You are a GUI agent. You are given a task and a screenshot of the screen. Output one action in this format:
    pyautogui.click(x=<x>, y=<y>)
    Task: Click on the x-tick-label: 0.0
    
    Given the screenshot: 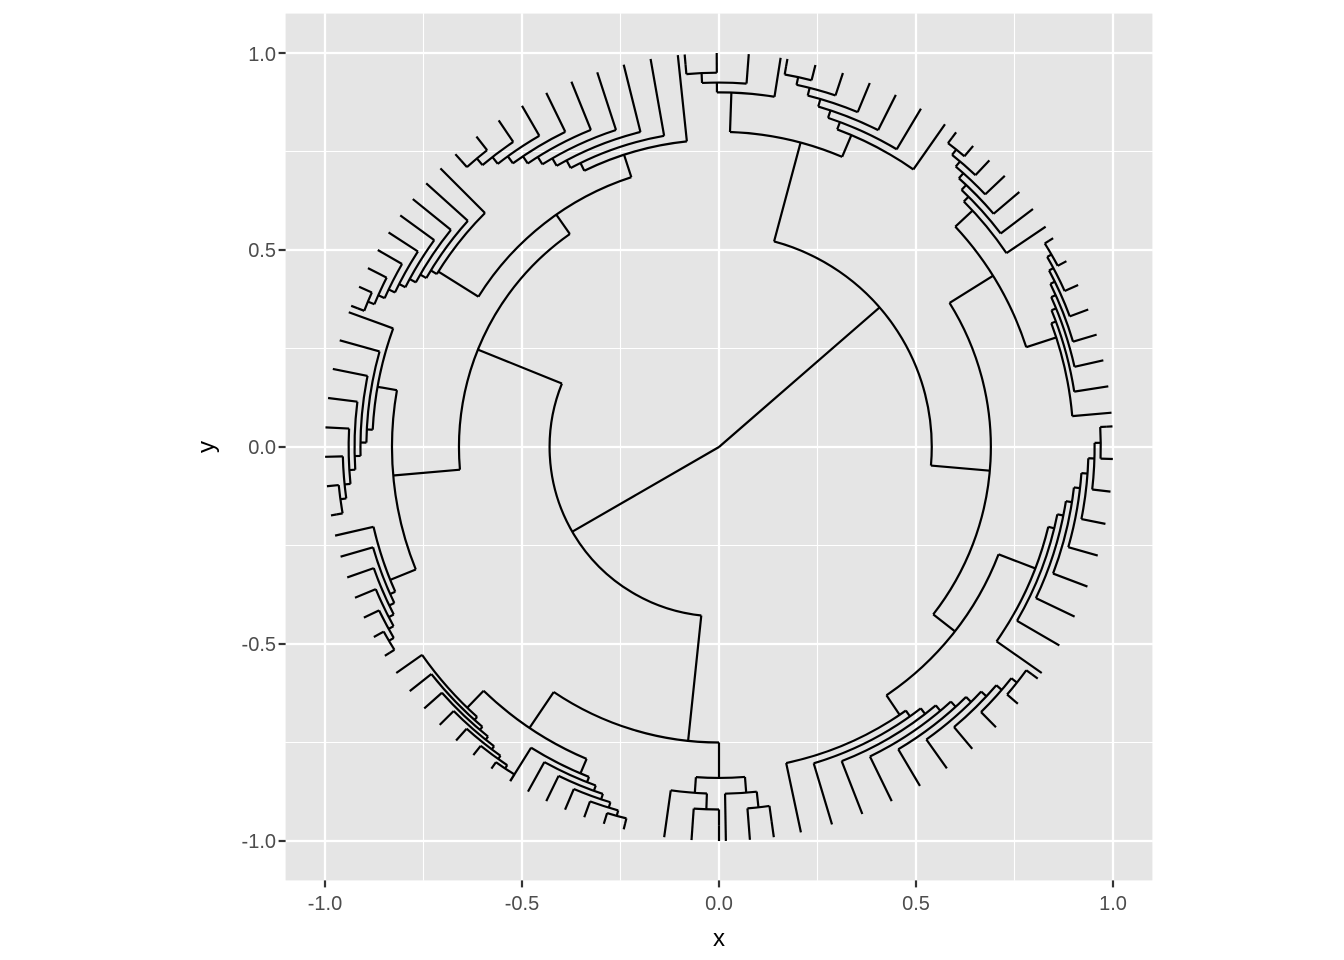 What is the action you would take?
    pyautogui.click(x=719, y=904)
    